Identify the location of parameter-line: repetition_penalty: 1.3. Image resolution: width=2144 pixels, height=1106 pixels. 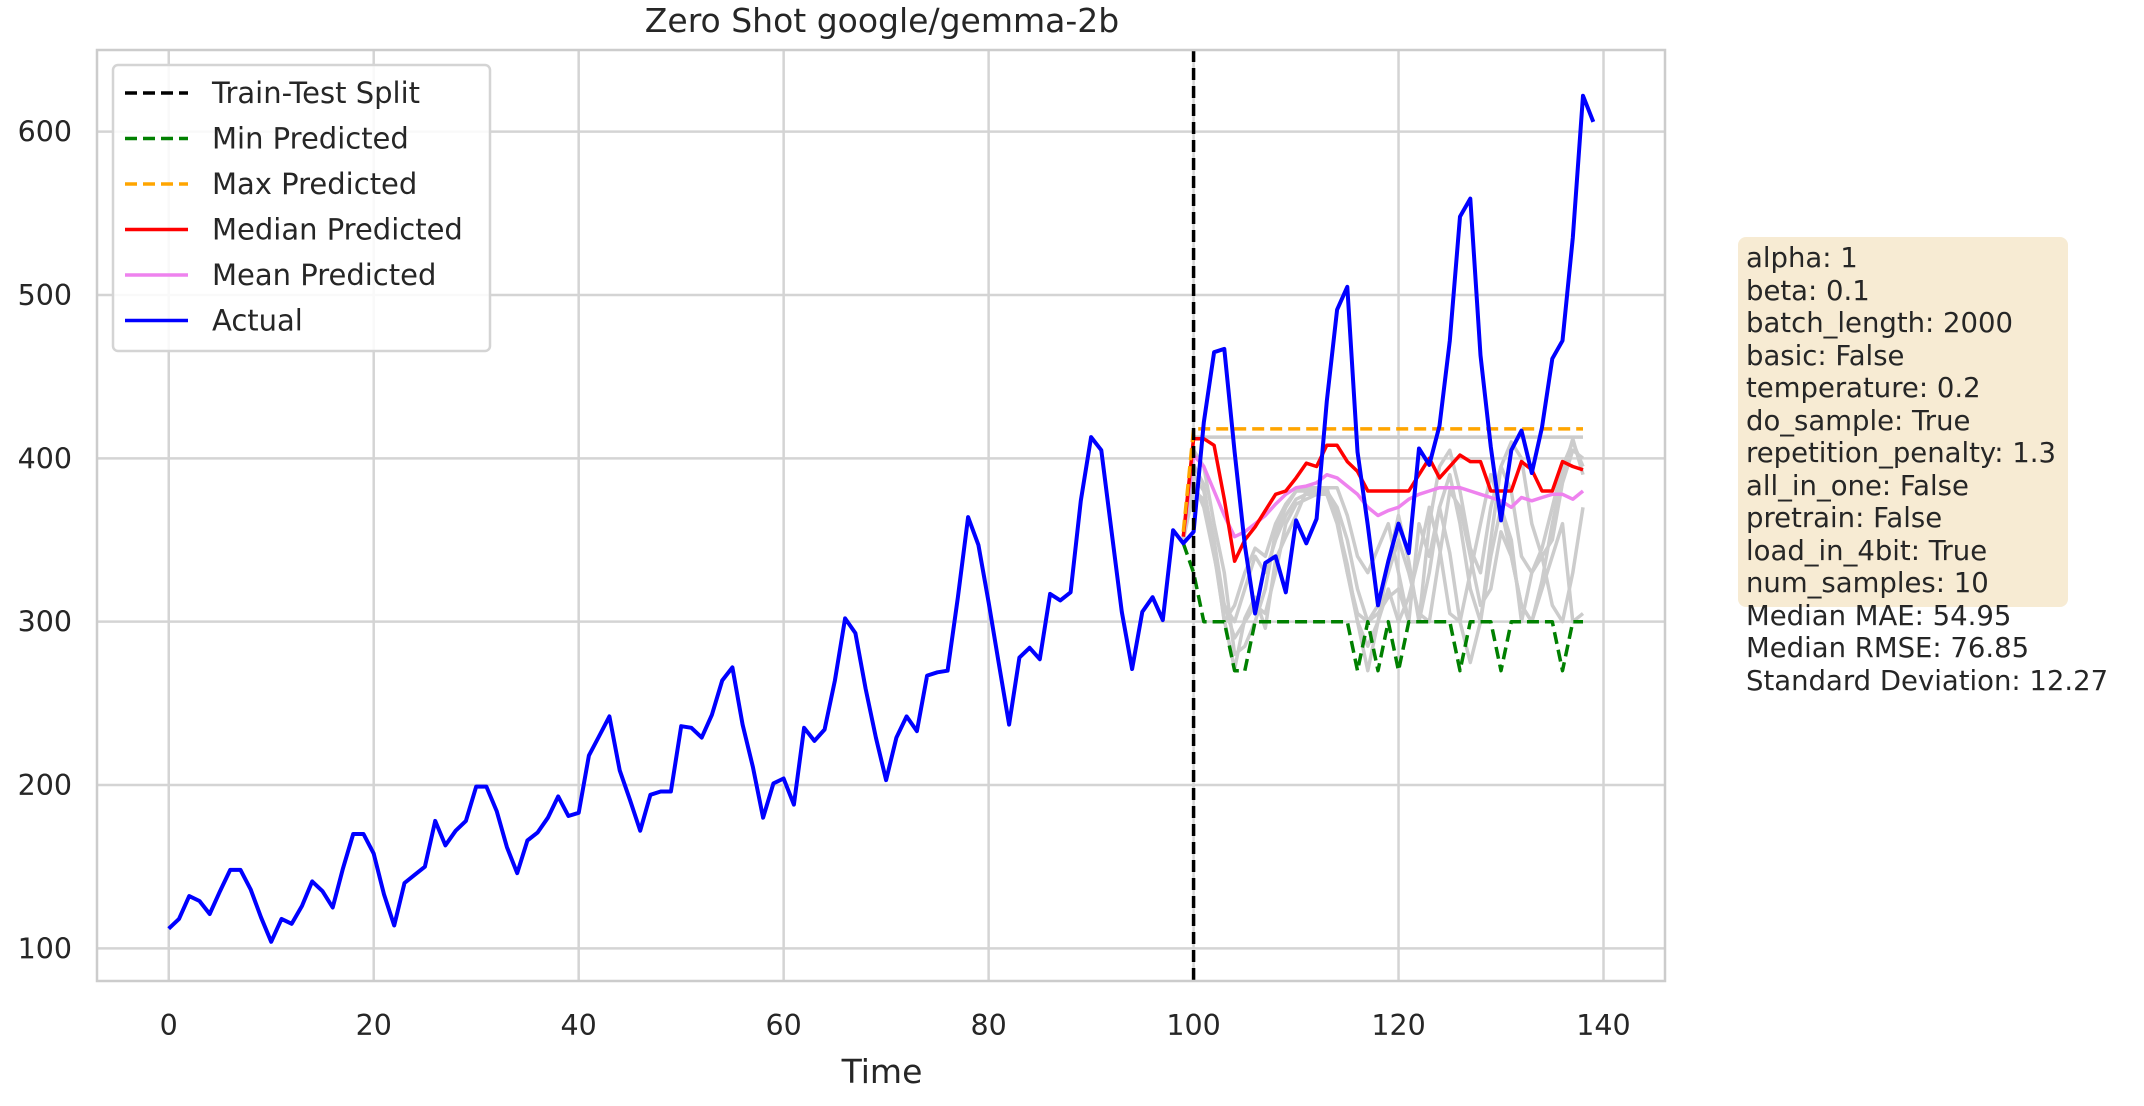
(1901, 453).